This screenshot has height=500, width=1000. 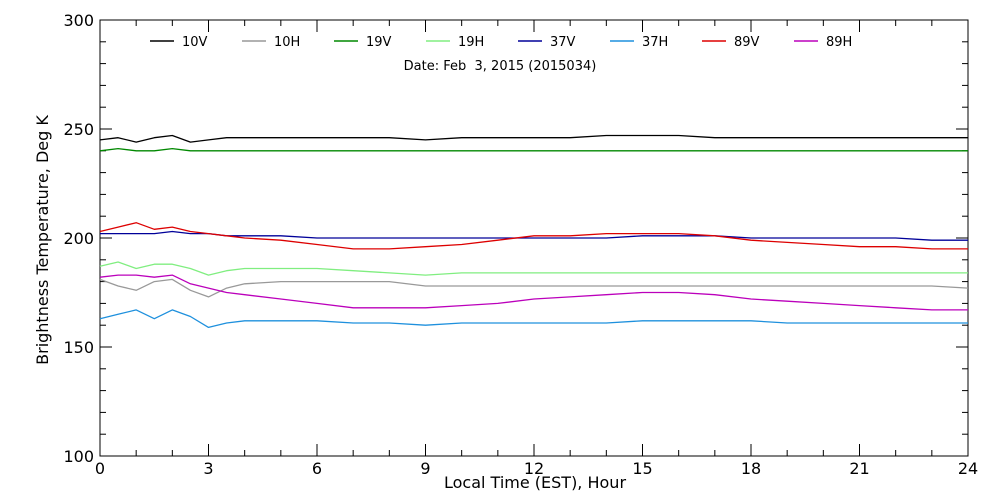 I want to click on legend-label-89h: 89H, so click(x=839, y=42).